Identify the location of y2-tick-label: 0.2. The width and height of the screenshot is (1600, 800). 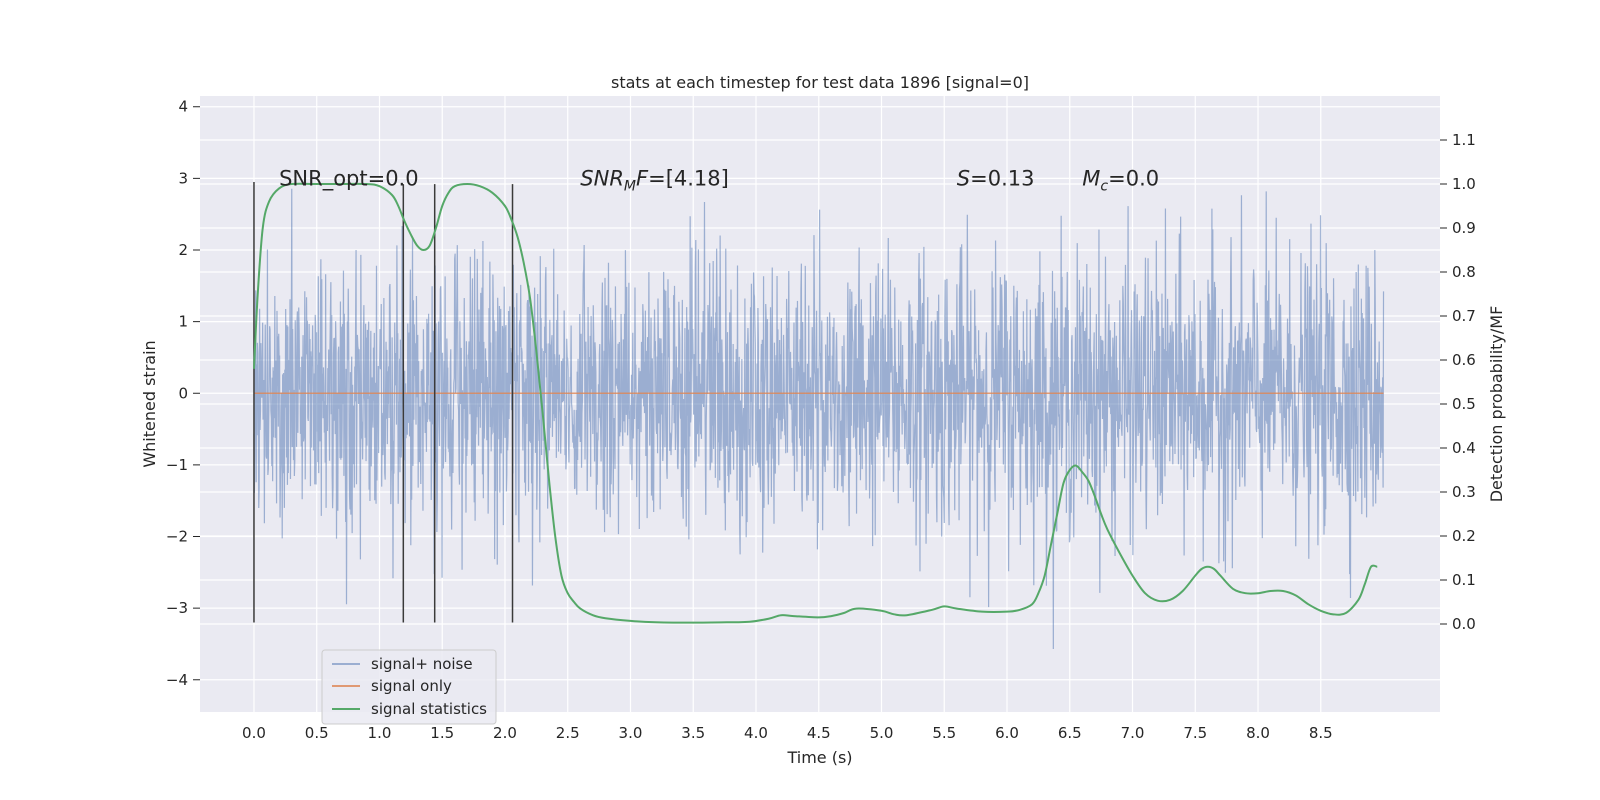
(1464, 536).